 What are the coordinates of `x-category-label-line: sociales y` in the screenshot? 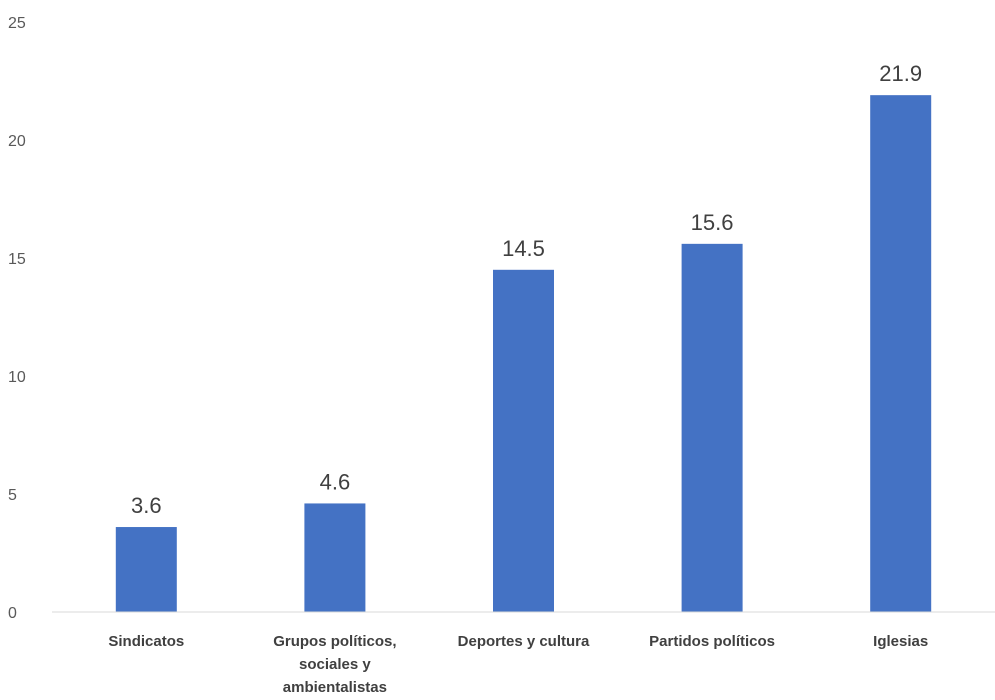 It's located at (335, 664).